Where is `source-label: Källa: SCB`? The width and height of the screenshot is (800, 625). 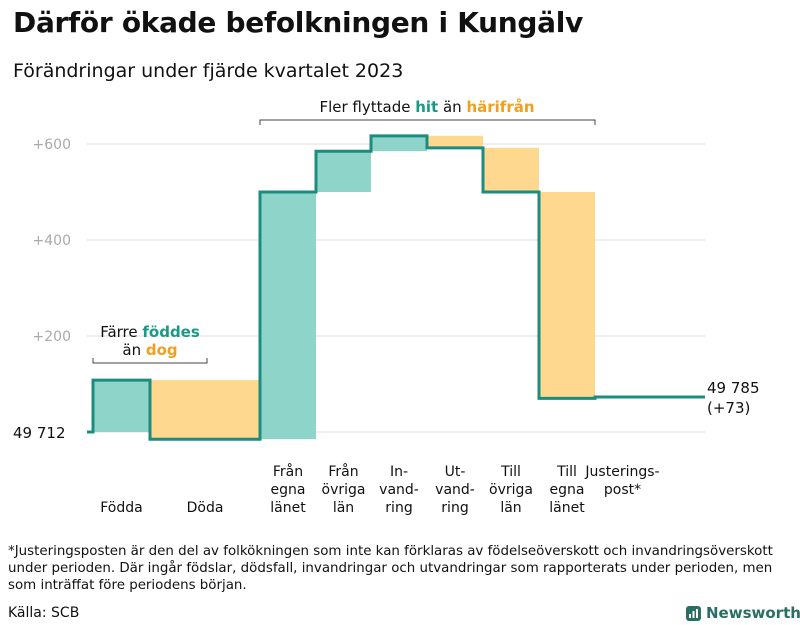
source-label: Källa: SCB is located at coordinates (44, 613).